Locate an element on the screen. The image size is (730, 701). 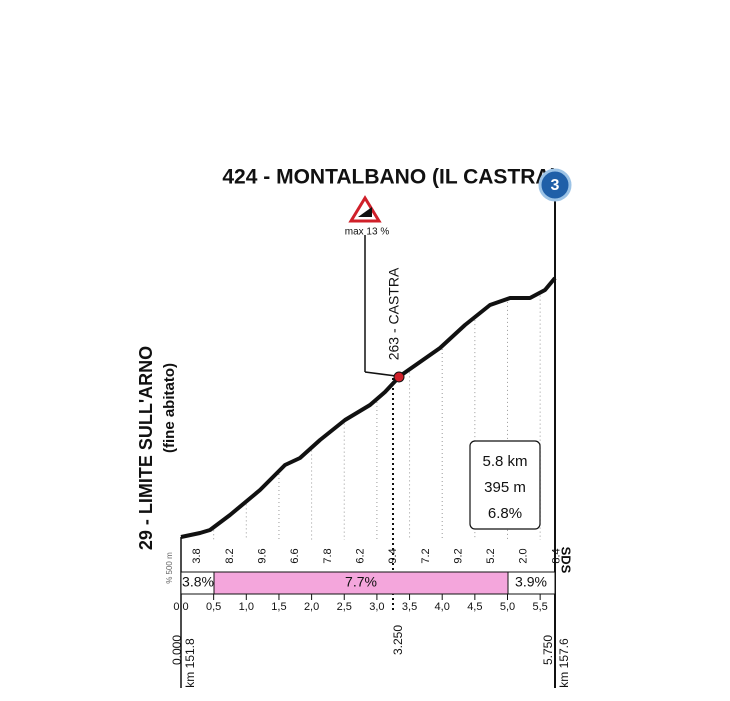
segment-gradient: 7.8 is located at coordinates (328, 555).